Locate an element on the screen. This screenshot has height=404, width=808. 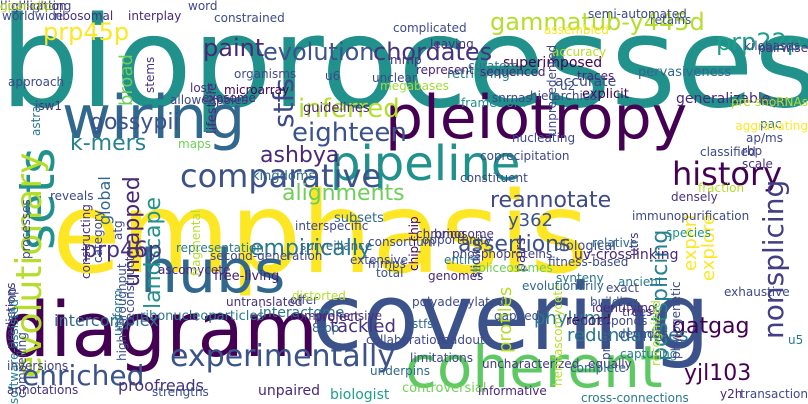
word-184: accuracy is located at coordinates (579, 52).